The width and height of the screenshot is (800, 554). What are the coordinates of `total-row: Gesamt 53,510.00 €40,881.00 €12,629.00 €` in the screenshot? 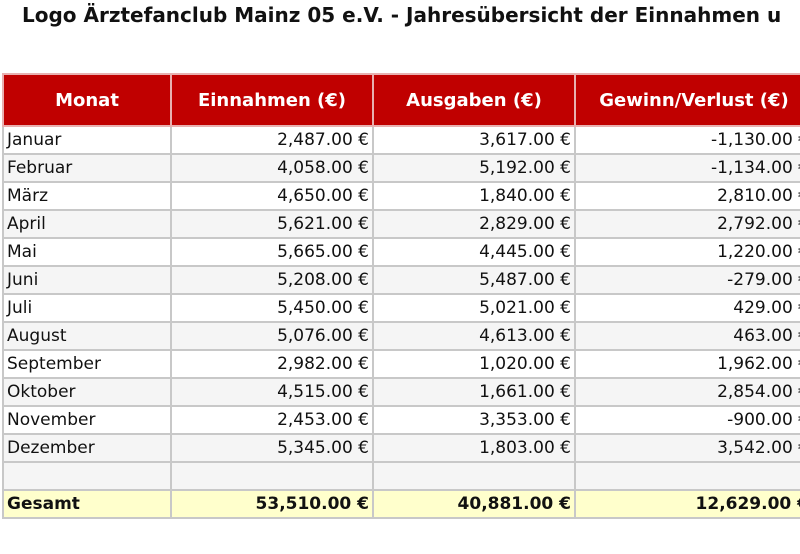 It's located at (401, 504).